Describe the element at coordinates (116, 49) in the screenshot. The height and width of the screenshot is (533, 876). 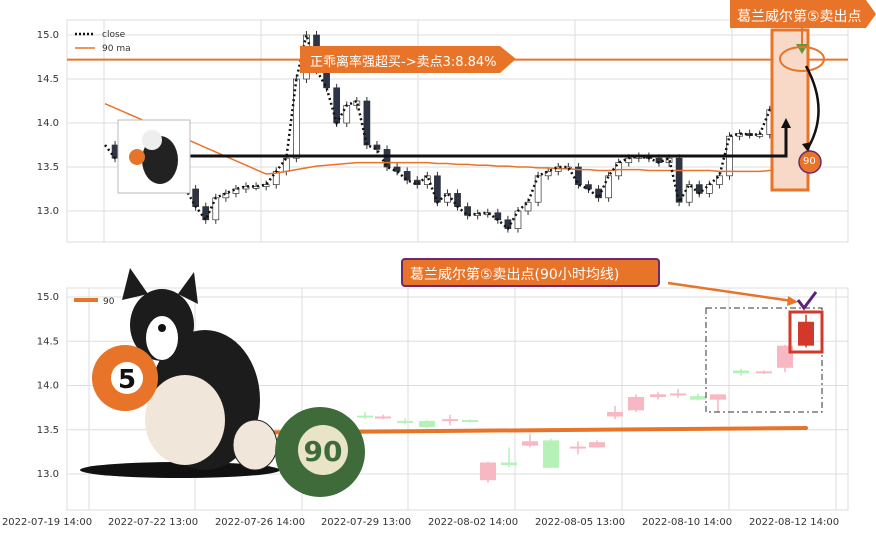
I see `legend-ma-label: 90 ma` at that location.